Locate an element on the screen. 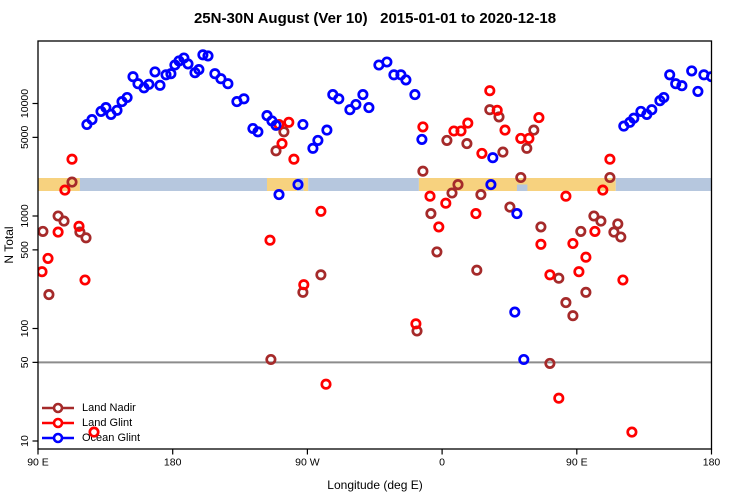 The height and width of the screenshot is (500, 750). y-tick-label: 1000 is located at coordinates (25, 216).